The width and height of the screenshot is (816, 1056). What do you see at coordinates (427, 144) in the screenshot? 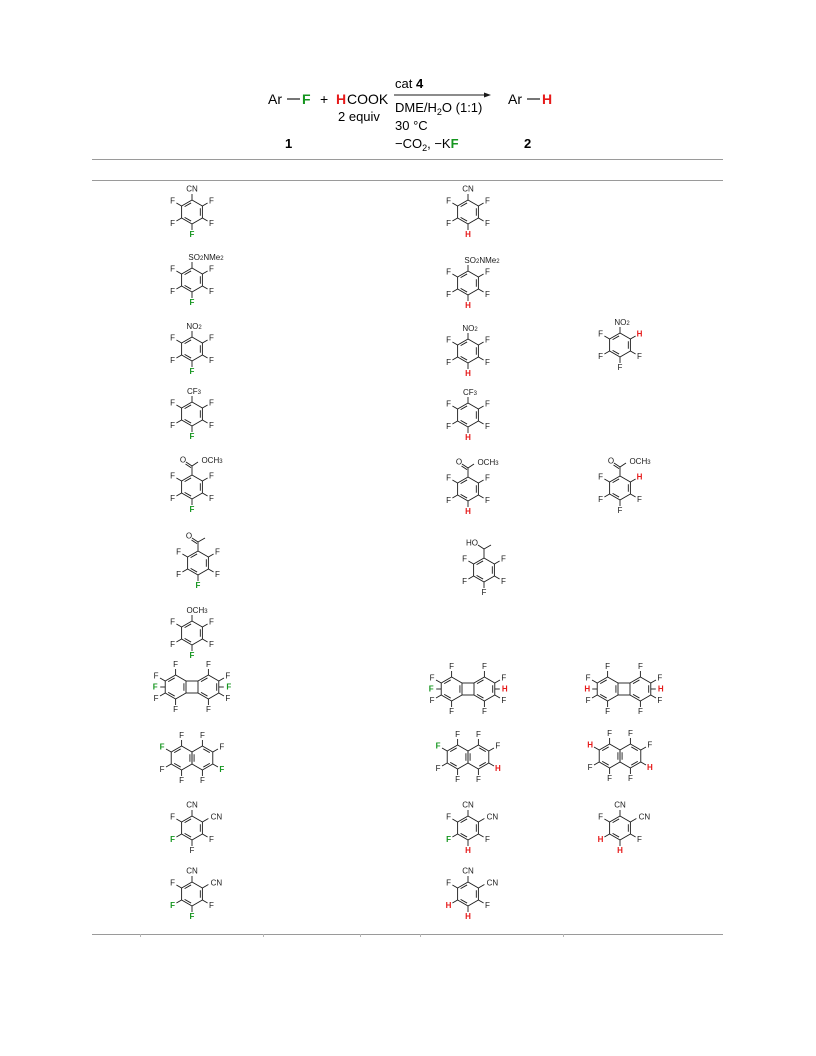
I see `condition-byproducts: −CO2, −KF` at bounding box center [427, 144].